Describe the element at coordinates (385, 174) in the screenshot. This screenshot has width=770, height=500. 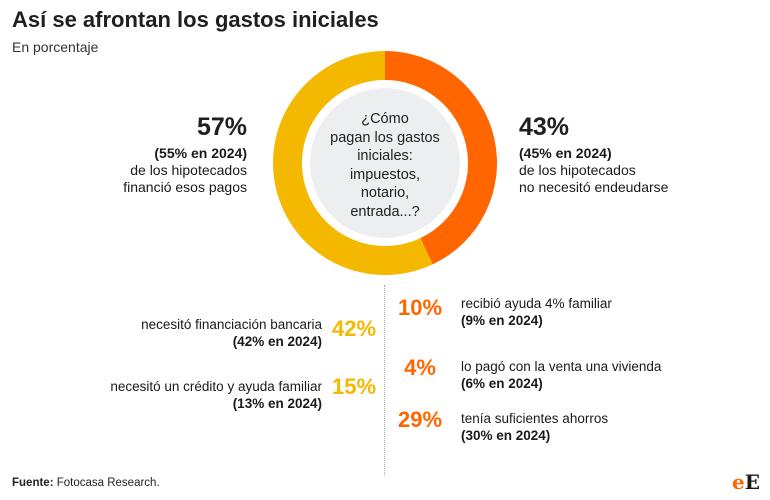
I see `center-line: impuestos,` at that location.